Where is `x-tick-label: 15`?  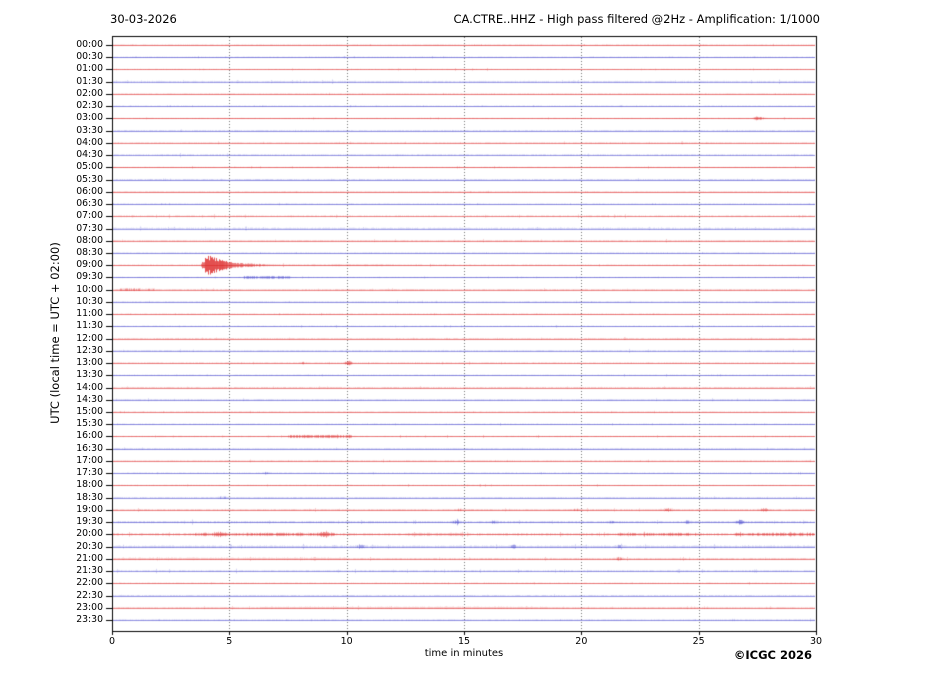
x-tick-label: 15 is located at coordinates (464, 641).